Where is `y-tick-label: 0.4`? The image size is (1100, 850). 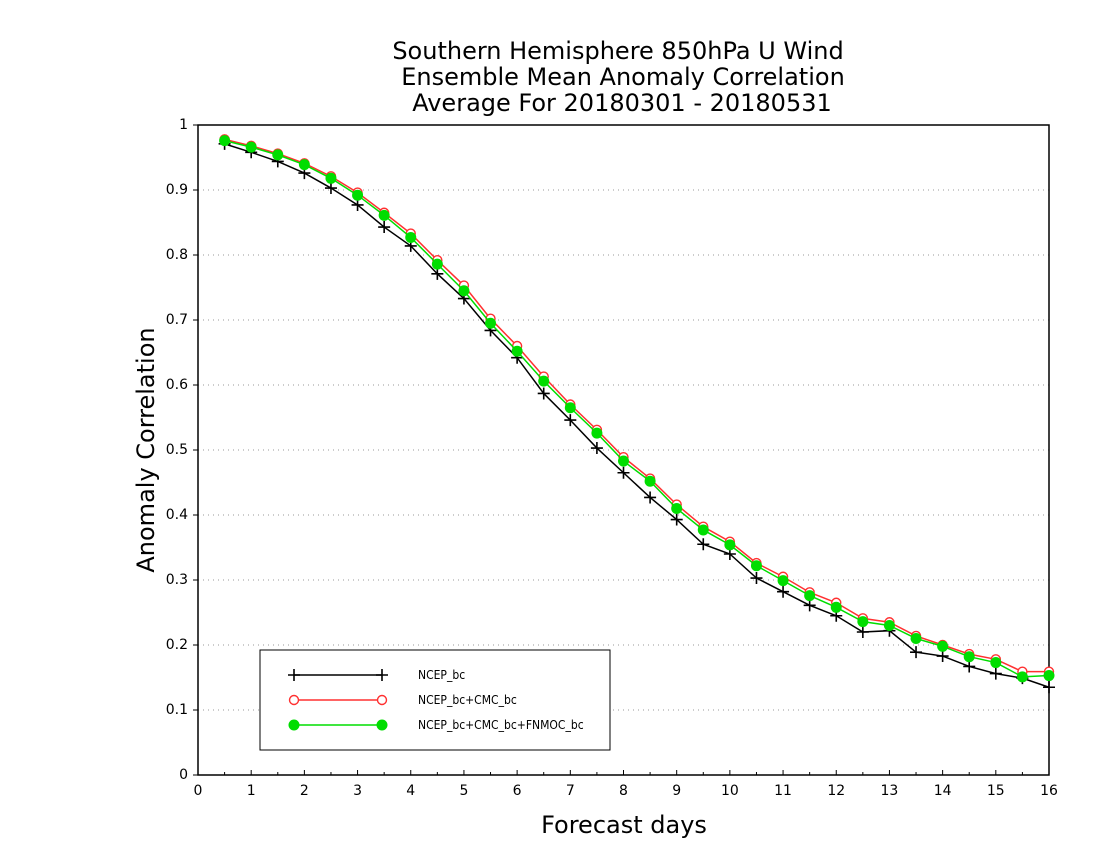
y-tick-label: 0.4 is located at coordinates (177, 515).